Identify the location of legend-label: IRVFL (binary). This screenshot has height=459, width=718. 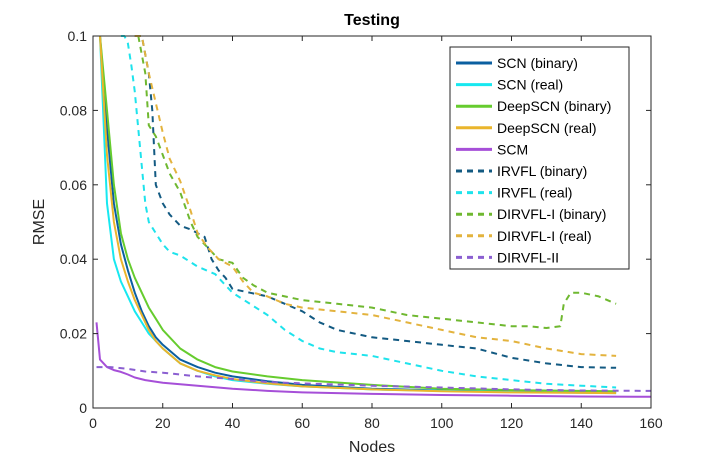
(542, 171).